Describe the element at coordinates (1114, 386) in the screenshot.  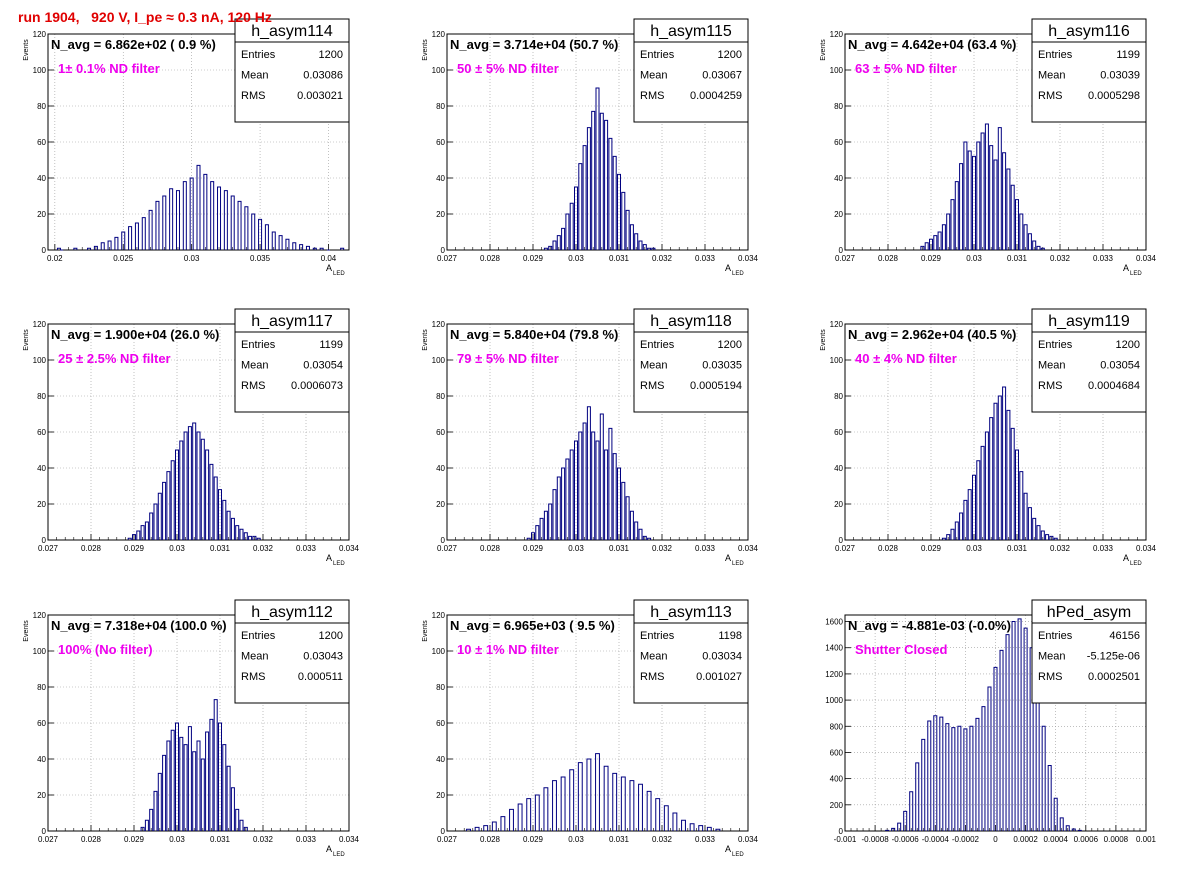
I see `stats-value: 0.0004684` at that location.